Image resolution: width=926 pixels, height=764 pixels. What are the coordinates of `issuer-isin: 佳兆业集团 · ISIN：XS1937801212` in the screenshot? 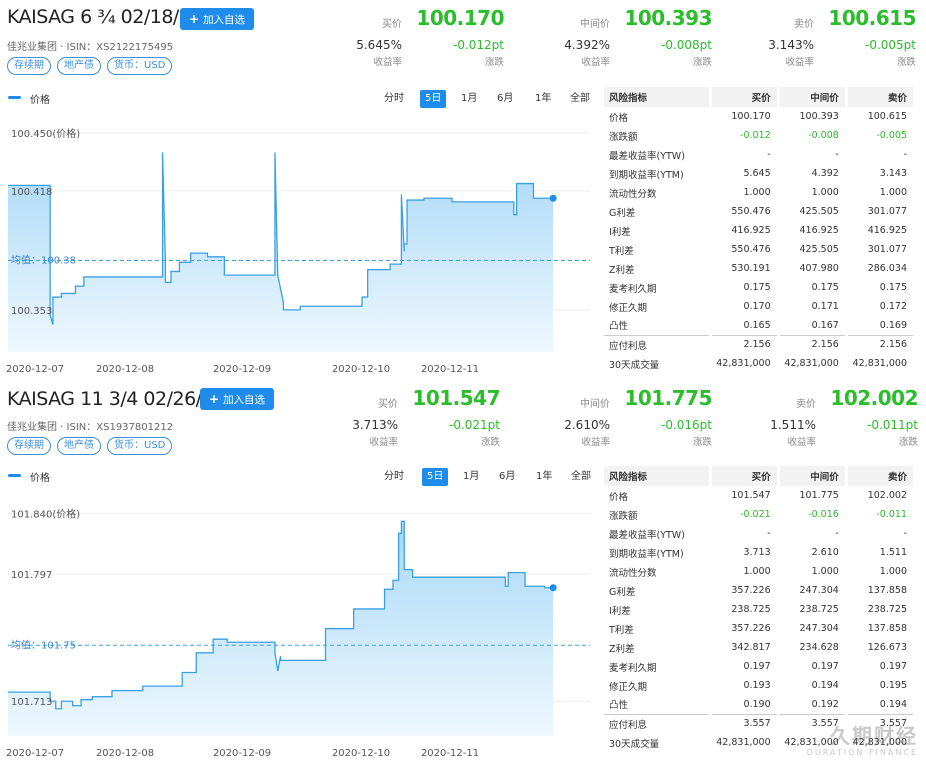 It's located at (90, 427).